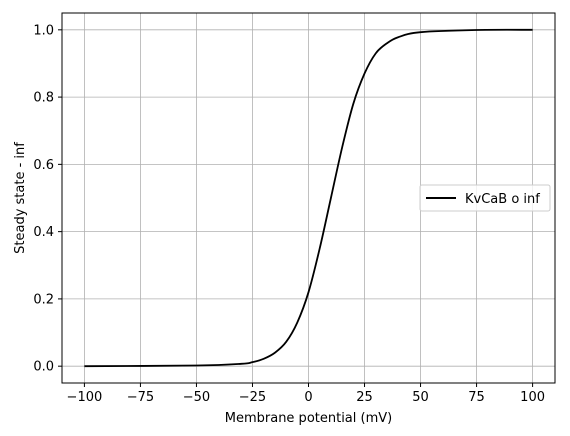 Image resolution: width=570 pixels, height=436 pixels. I want to click on legend: KvCaB o inf, so click(485, 198).